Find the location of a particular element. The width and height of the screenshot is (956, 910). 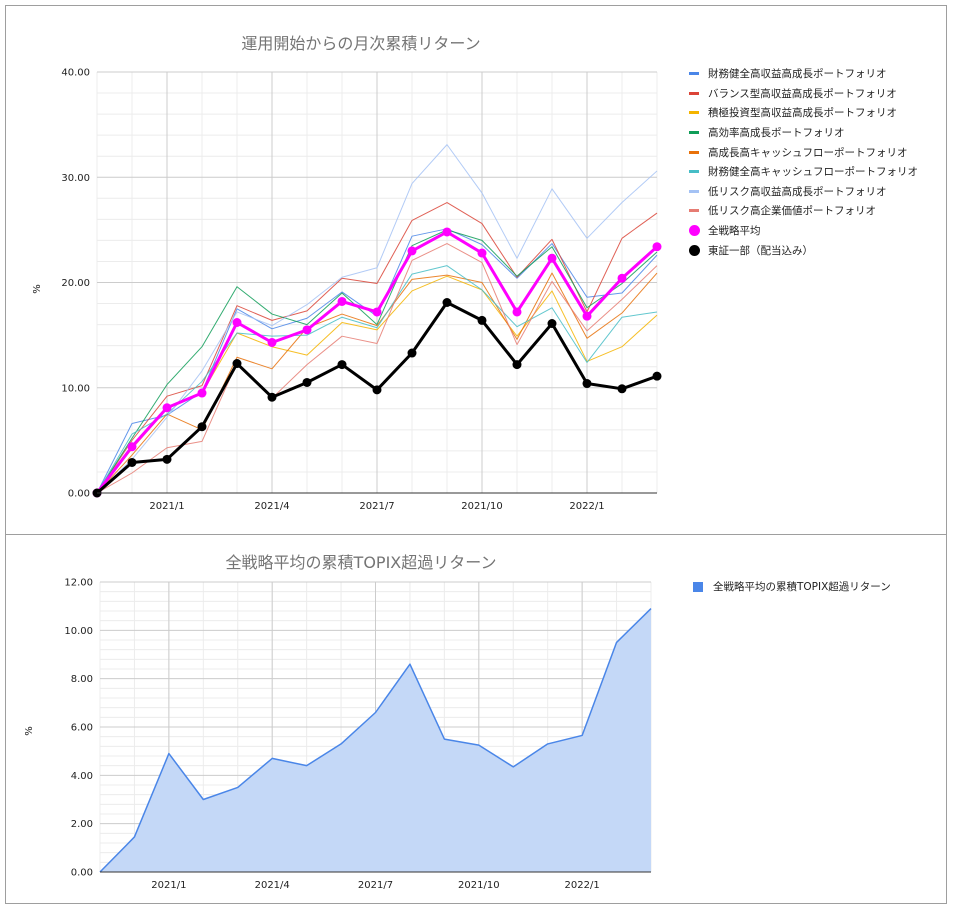

legend-item: 全戦略平均の累積TOPIX超過リターン is located at coordinates (792, 587).